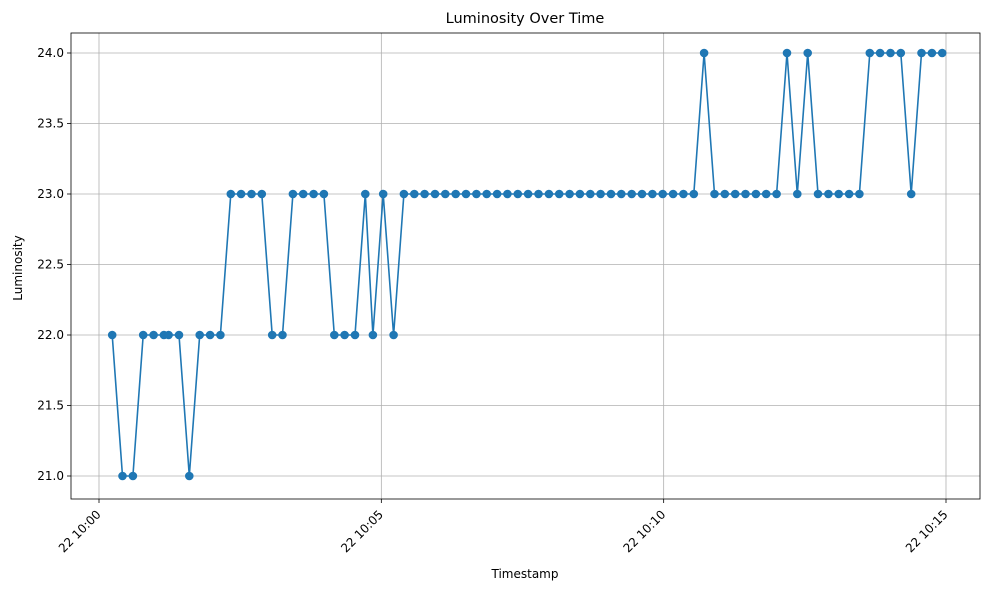  What do you see at coordinates (80, 531) in the screenshot?
I see `x-tick-label: 22 10:00` at bounding box center [80, 531].